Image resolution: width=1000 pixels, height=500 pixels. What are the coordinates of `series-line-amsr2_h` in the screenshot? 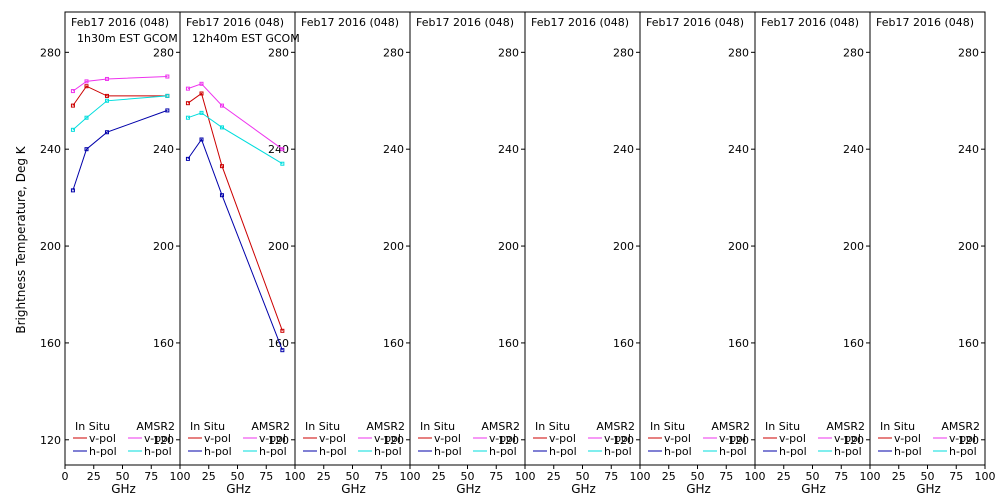 It's located at (235, 138).